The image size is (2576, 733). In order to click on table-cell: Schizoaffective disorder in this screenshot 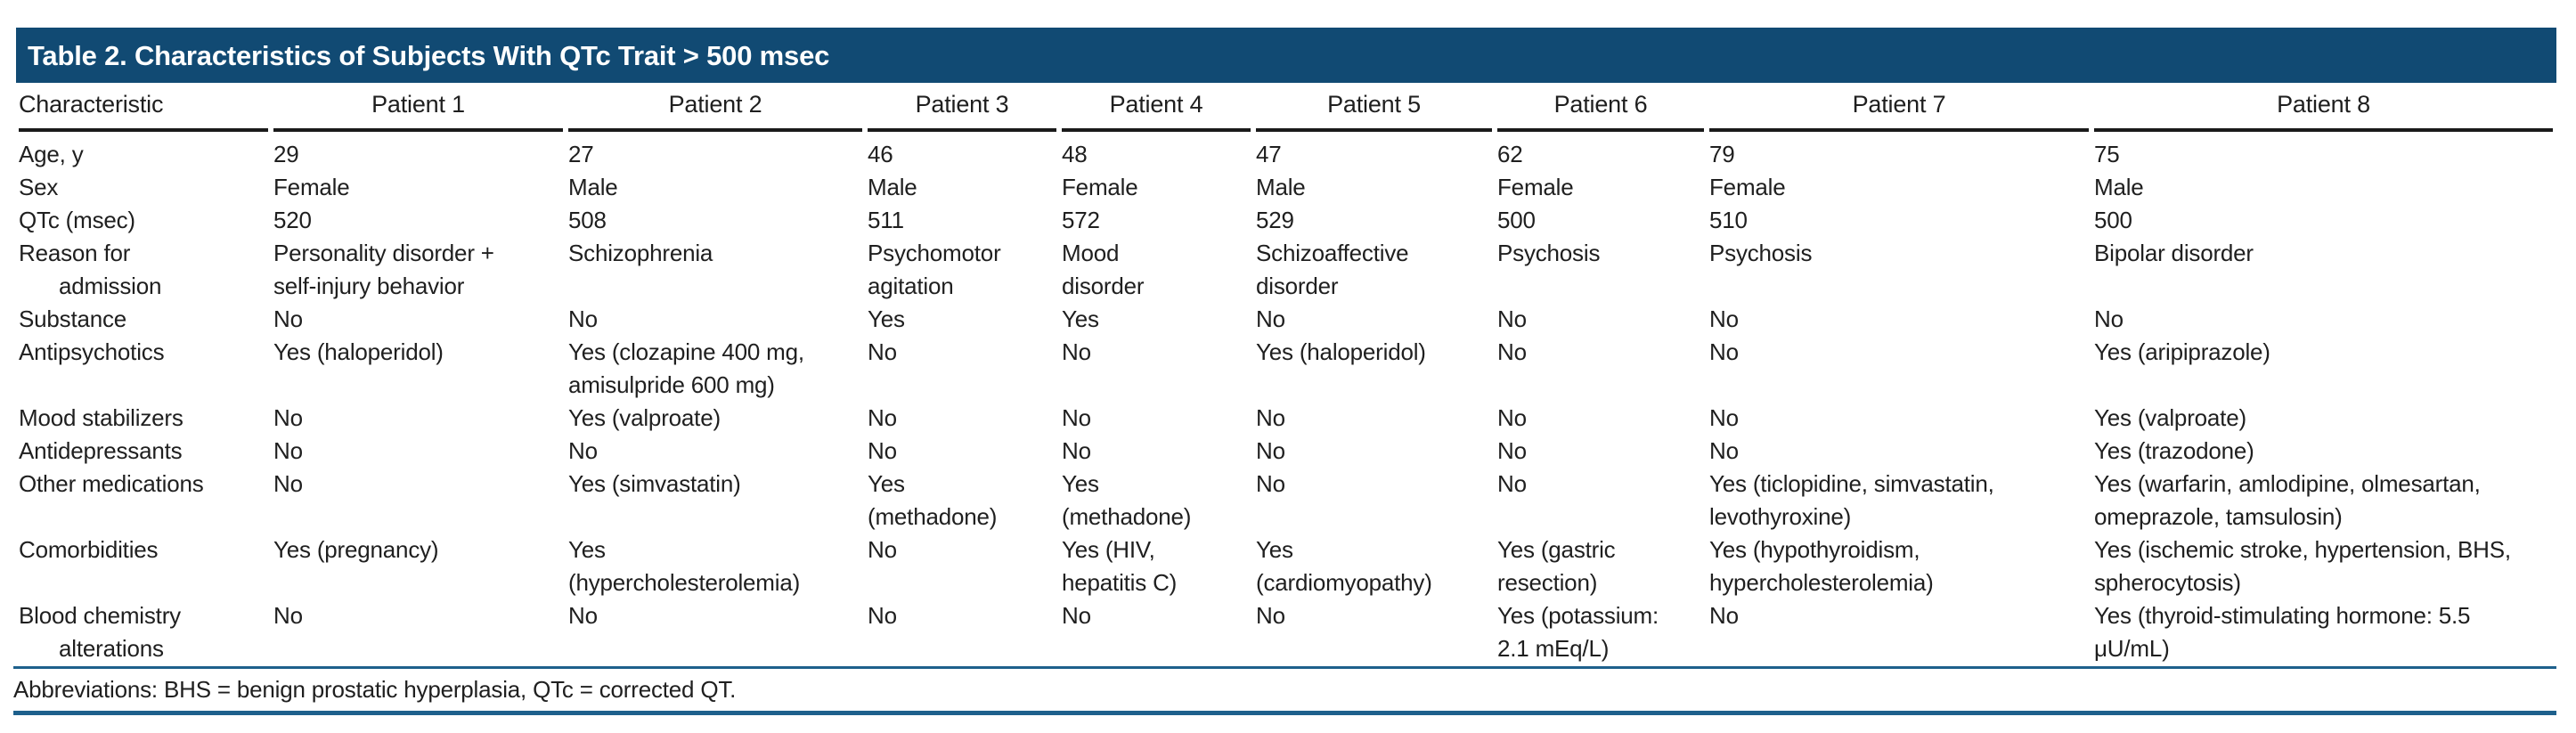, I will do `click(1332, 269)`.